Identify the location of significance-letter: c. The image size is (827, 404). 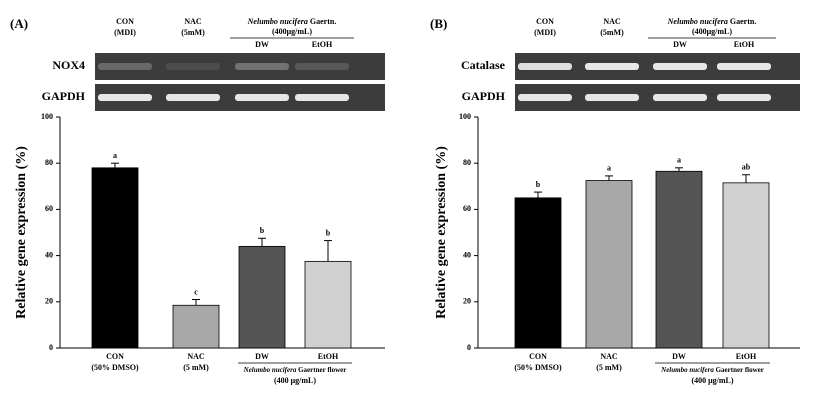
(196, 291).